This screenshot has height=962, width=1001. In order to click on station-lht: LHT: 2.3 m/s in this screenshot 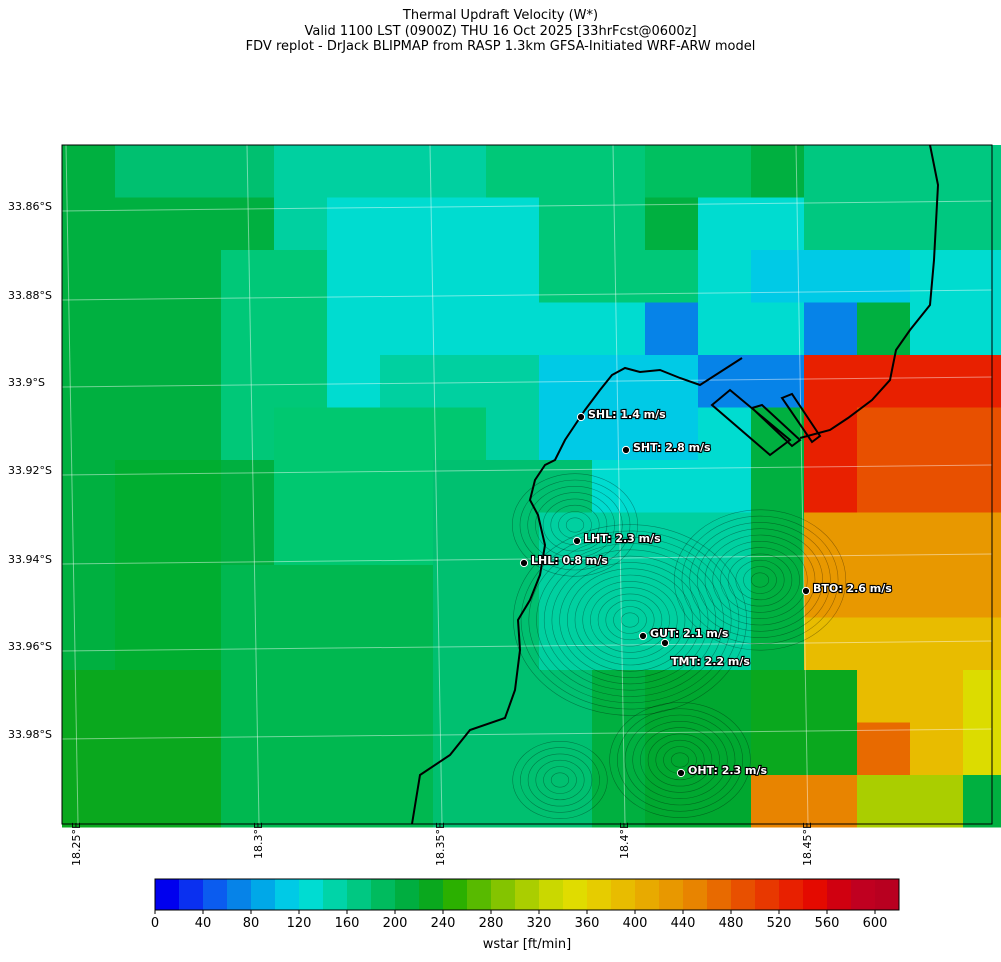, I will do `click(617, 538)`.